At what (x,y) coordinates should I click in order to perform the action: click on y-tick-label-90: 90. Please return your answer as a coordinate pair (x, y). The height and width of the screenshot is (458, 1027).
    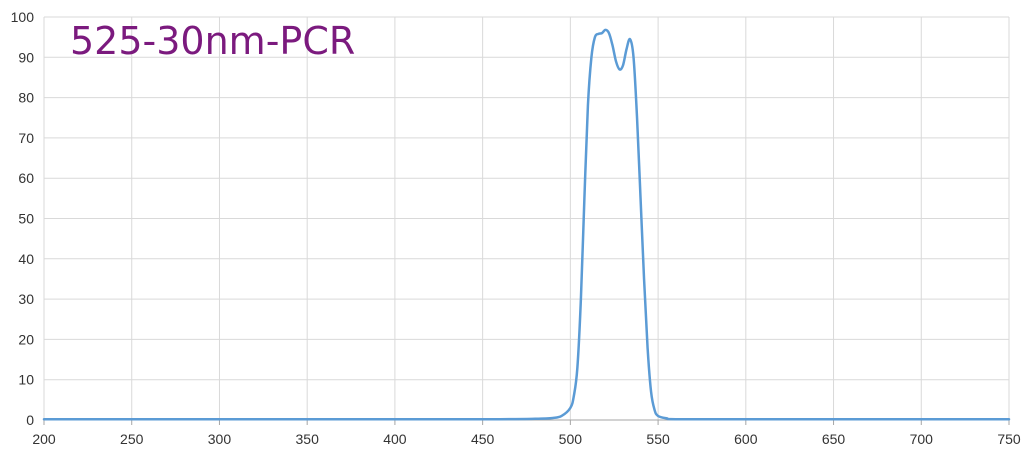
    Looking at the image, I should click on (26, 57).